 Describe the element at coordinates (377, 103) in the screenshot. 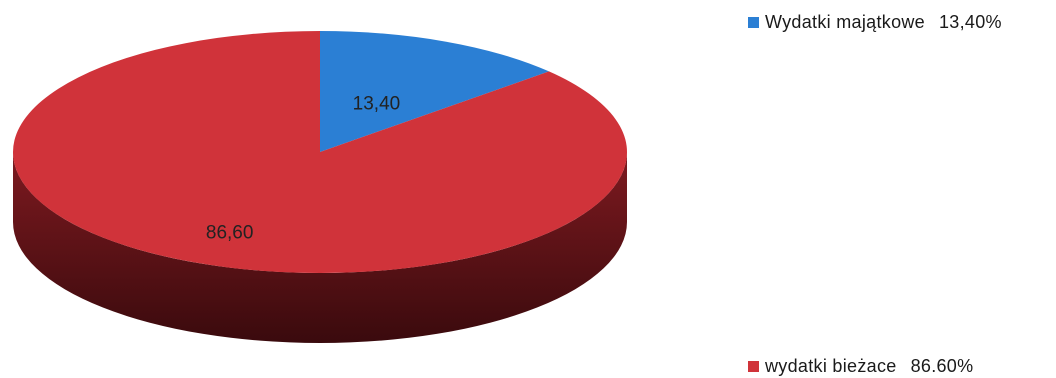

I see `slice-label-0: 13,40` at that location.